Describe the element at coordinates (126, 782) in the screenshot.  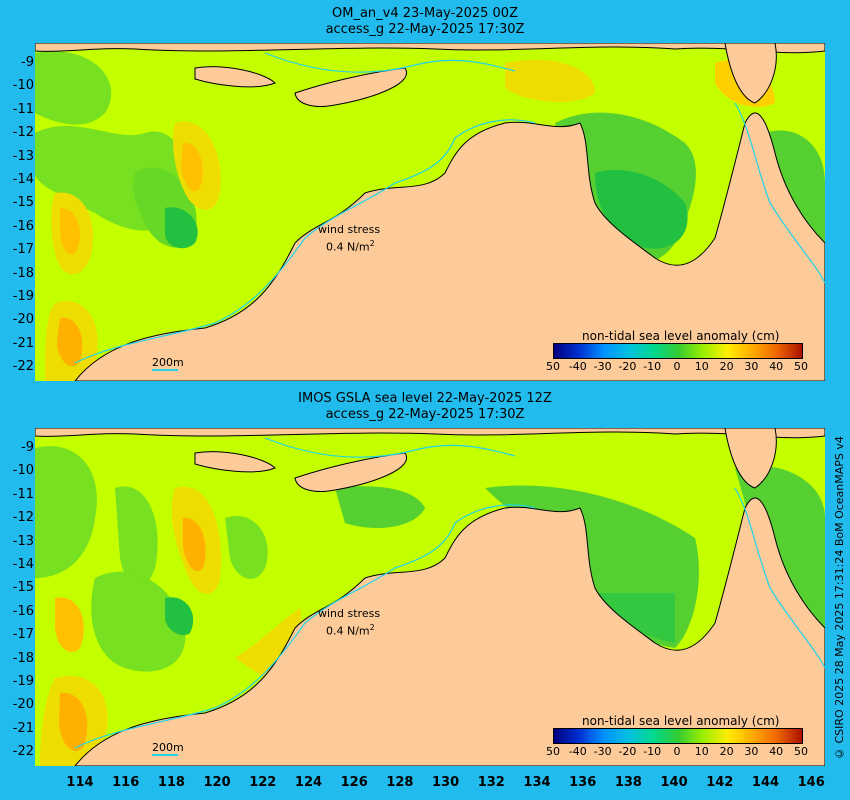
I see `lon-label: 116` at that location.